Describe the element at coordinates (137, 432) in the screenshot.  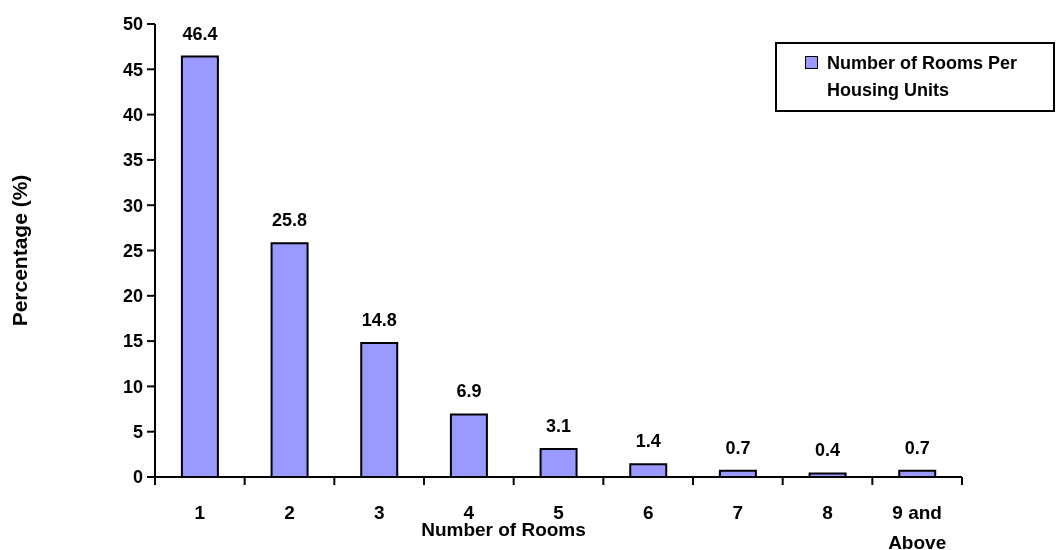
I see `y-tick-label: 5` at that location.